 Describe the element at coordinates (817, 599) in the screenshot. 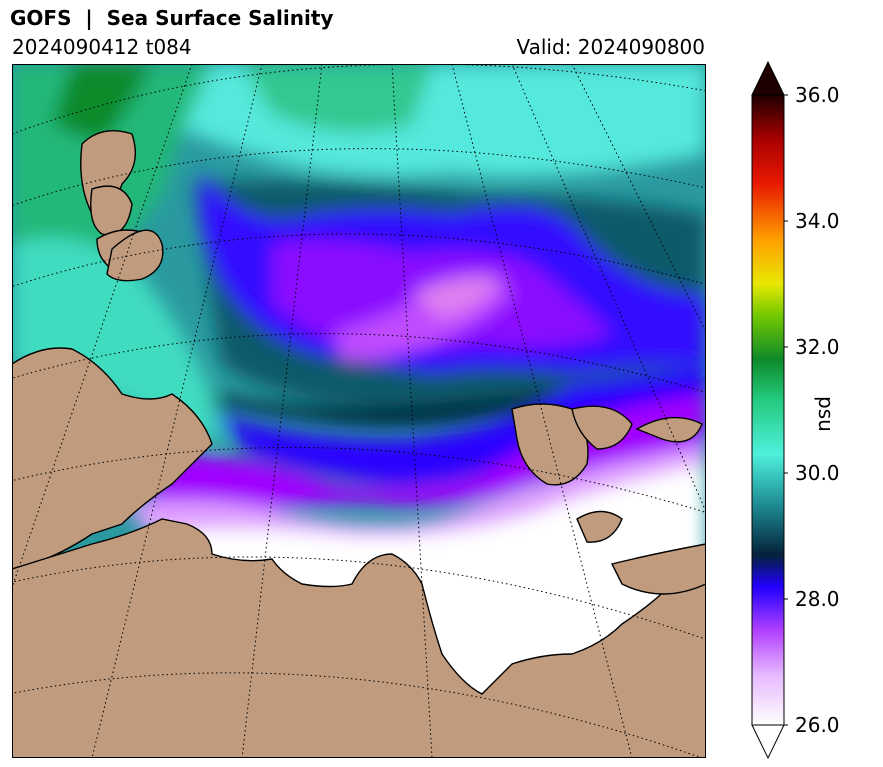

I see `colorbar-tick-28: 28.0` at that location.